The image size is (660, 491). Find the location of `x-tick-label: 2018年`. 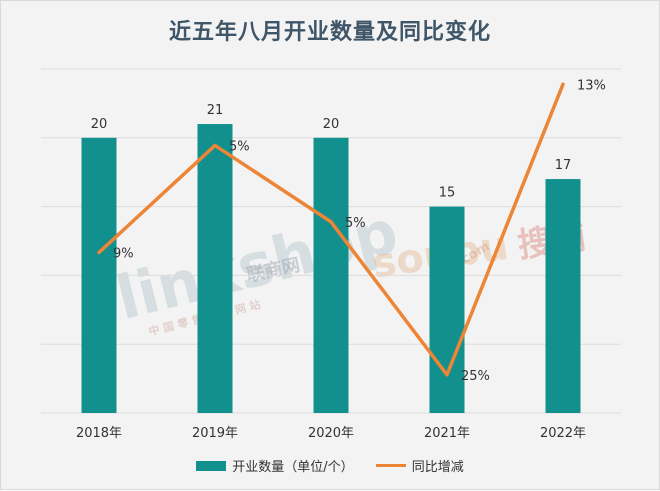

x-tick-label: 2018年 is located at coordinates (99, 433).